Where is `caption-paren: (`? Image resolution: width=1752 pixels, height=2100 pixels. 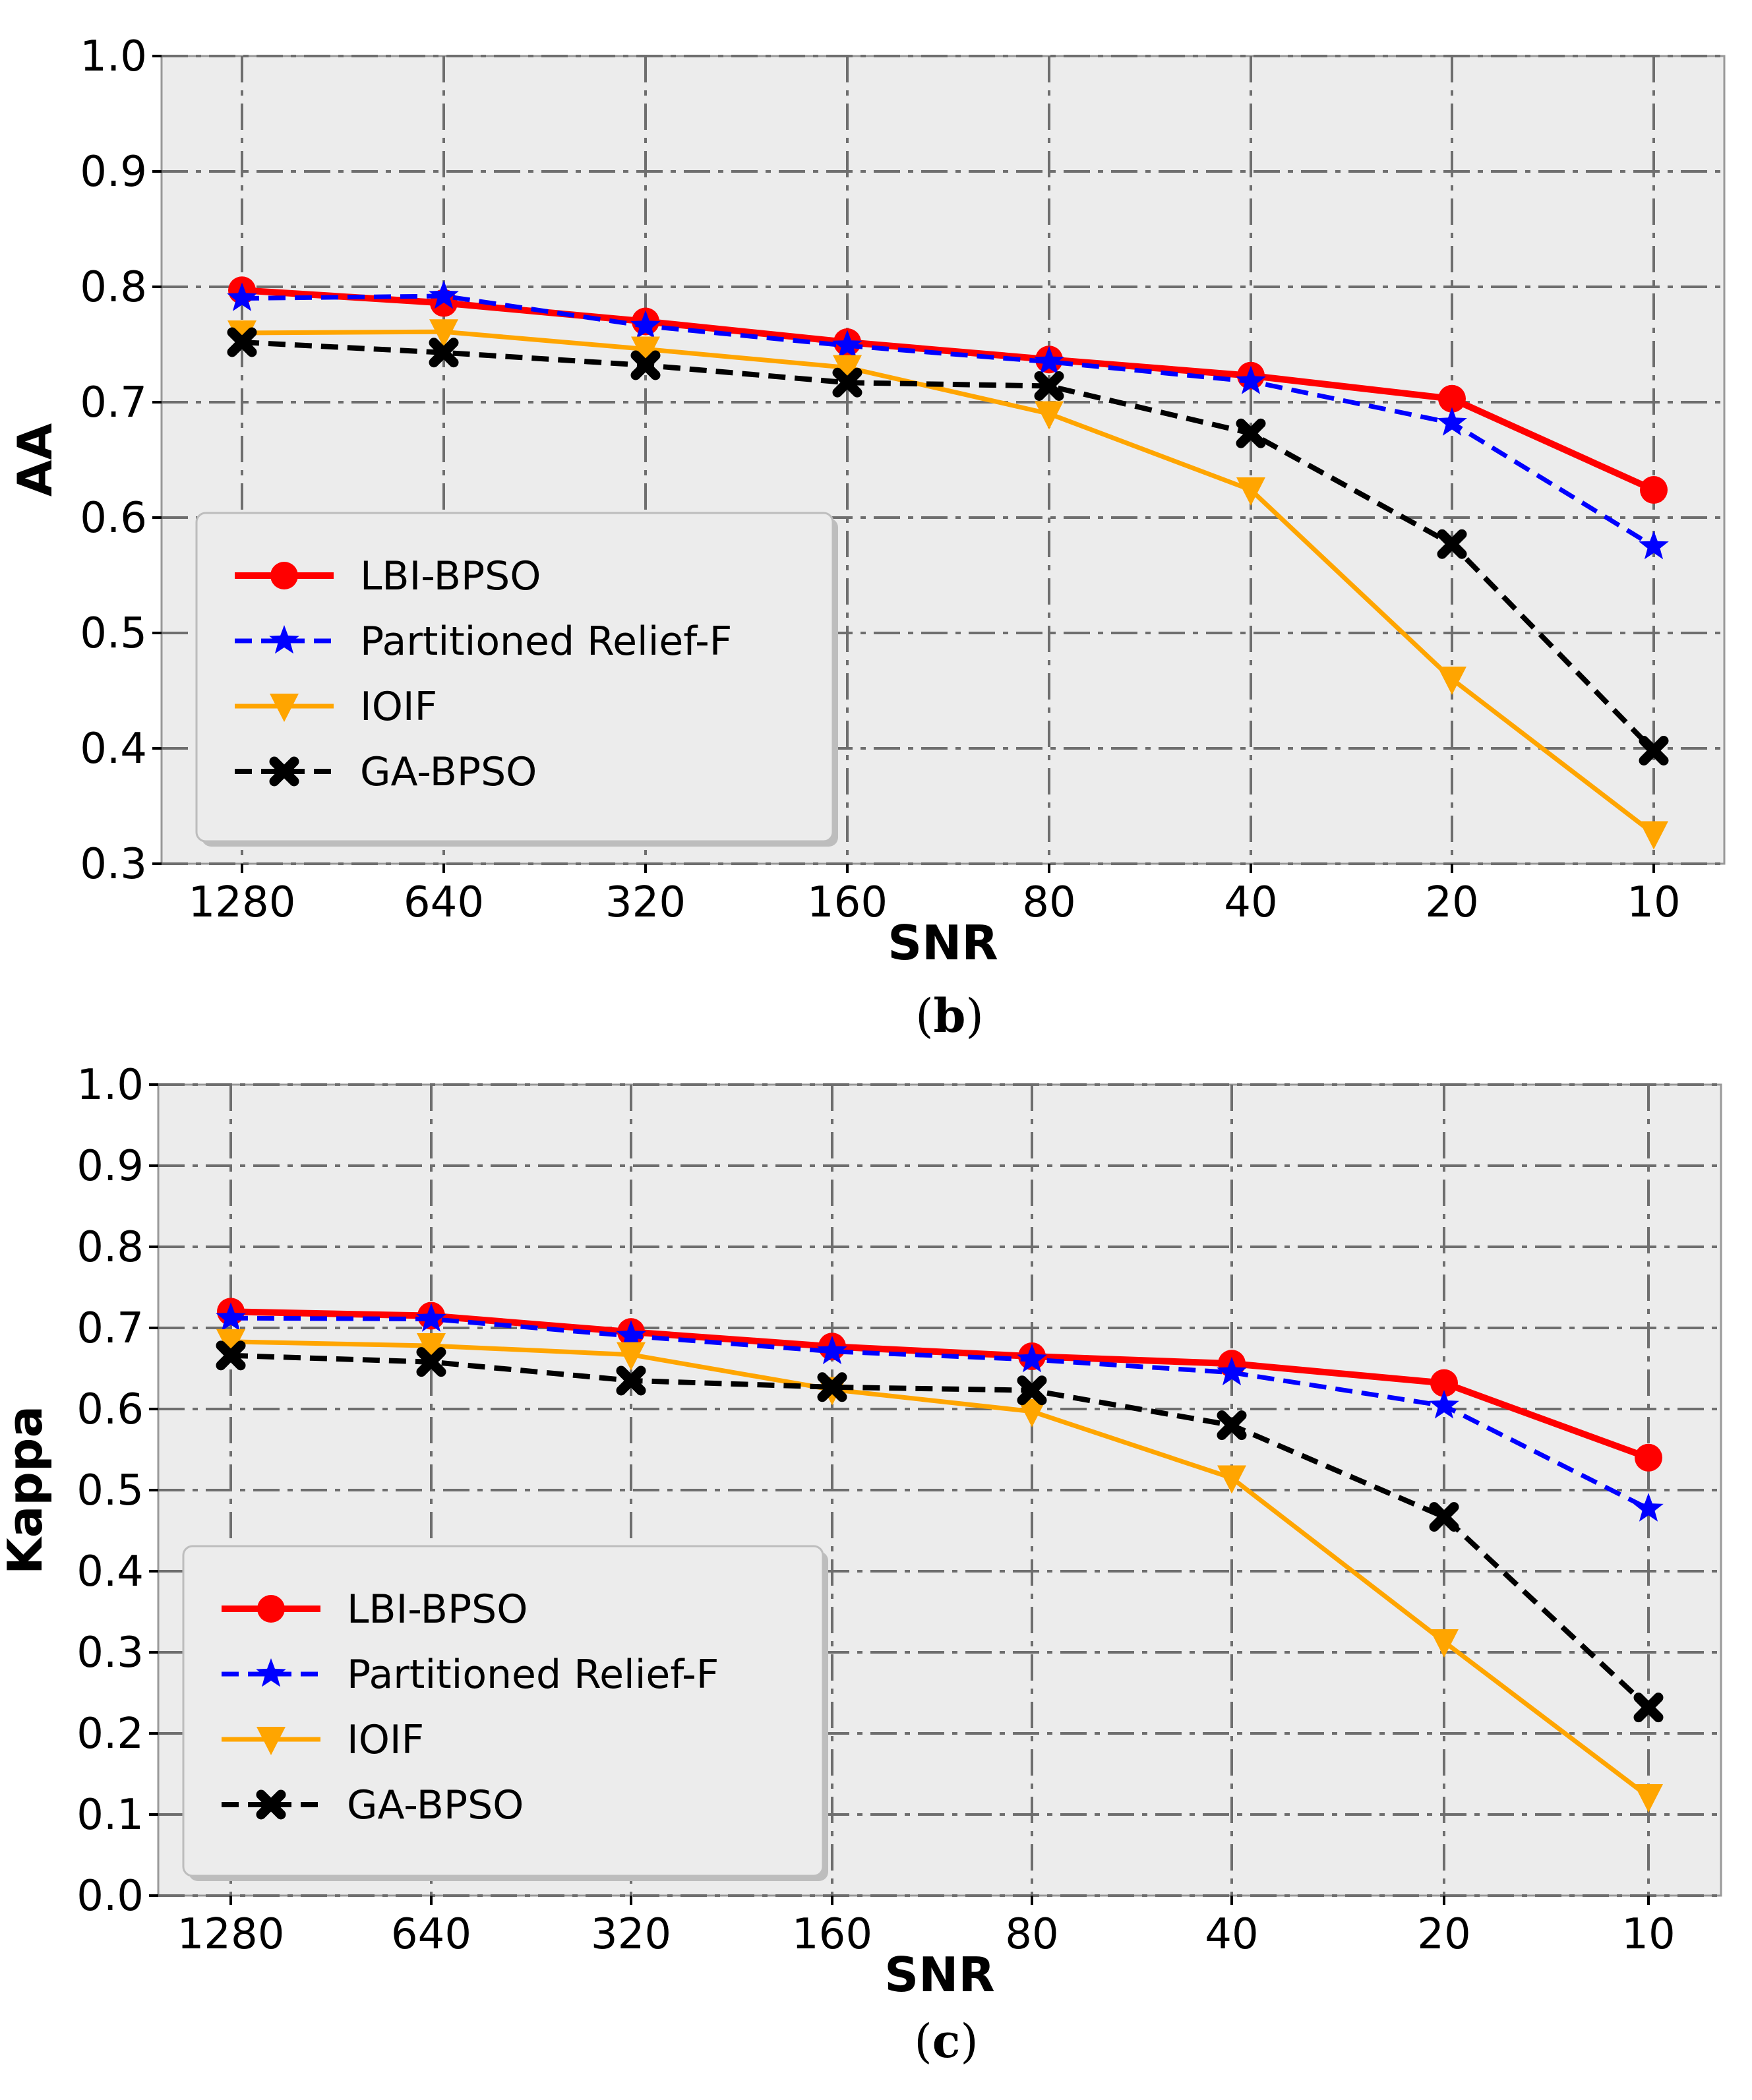 caption-paren: ( is located at coordinates (924, 1016).